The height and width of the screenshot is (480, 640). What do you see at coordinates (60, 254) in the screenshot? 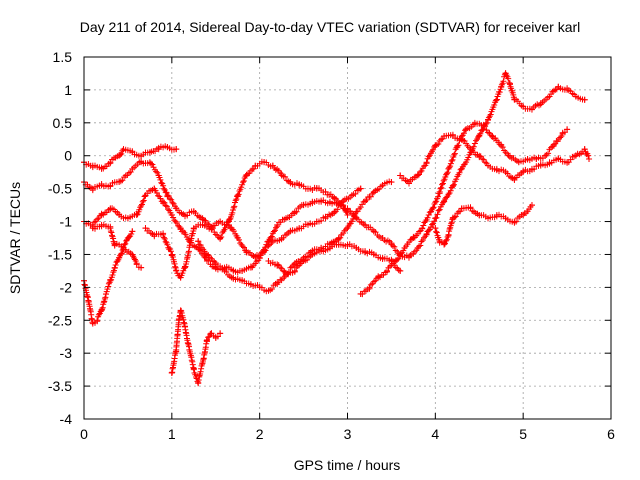
I see `y-tick-label: -1.5` at bounding box center [60, 254].